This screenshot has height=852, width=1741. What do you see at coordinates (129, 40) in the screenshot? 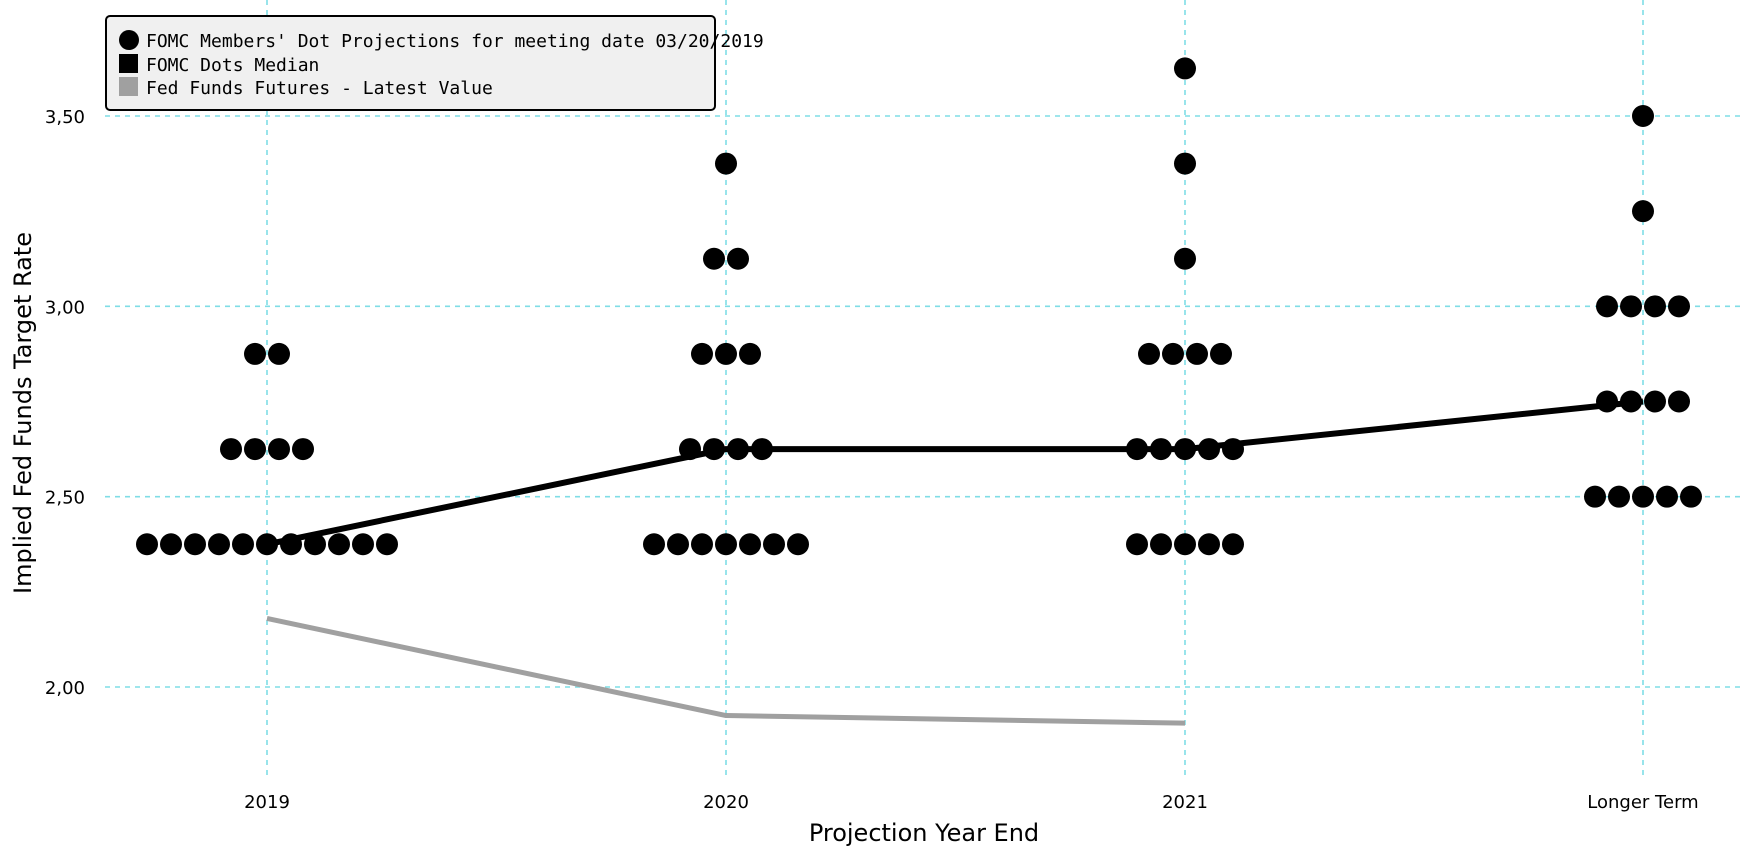
I see `legend-dot-marker` at bounding box center [129, 40].